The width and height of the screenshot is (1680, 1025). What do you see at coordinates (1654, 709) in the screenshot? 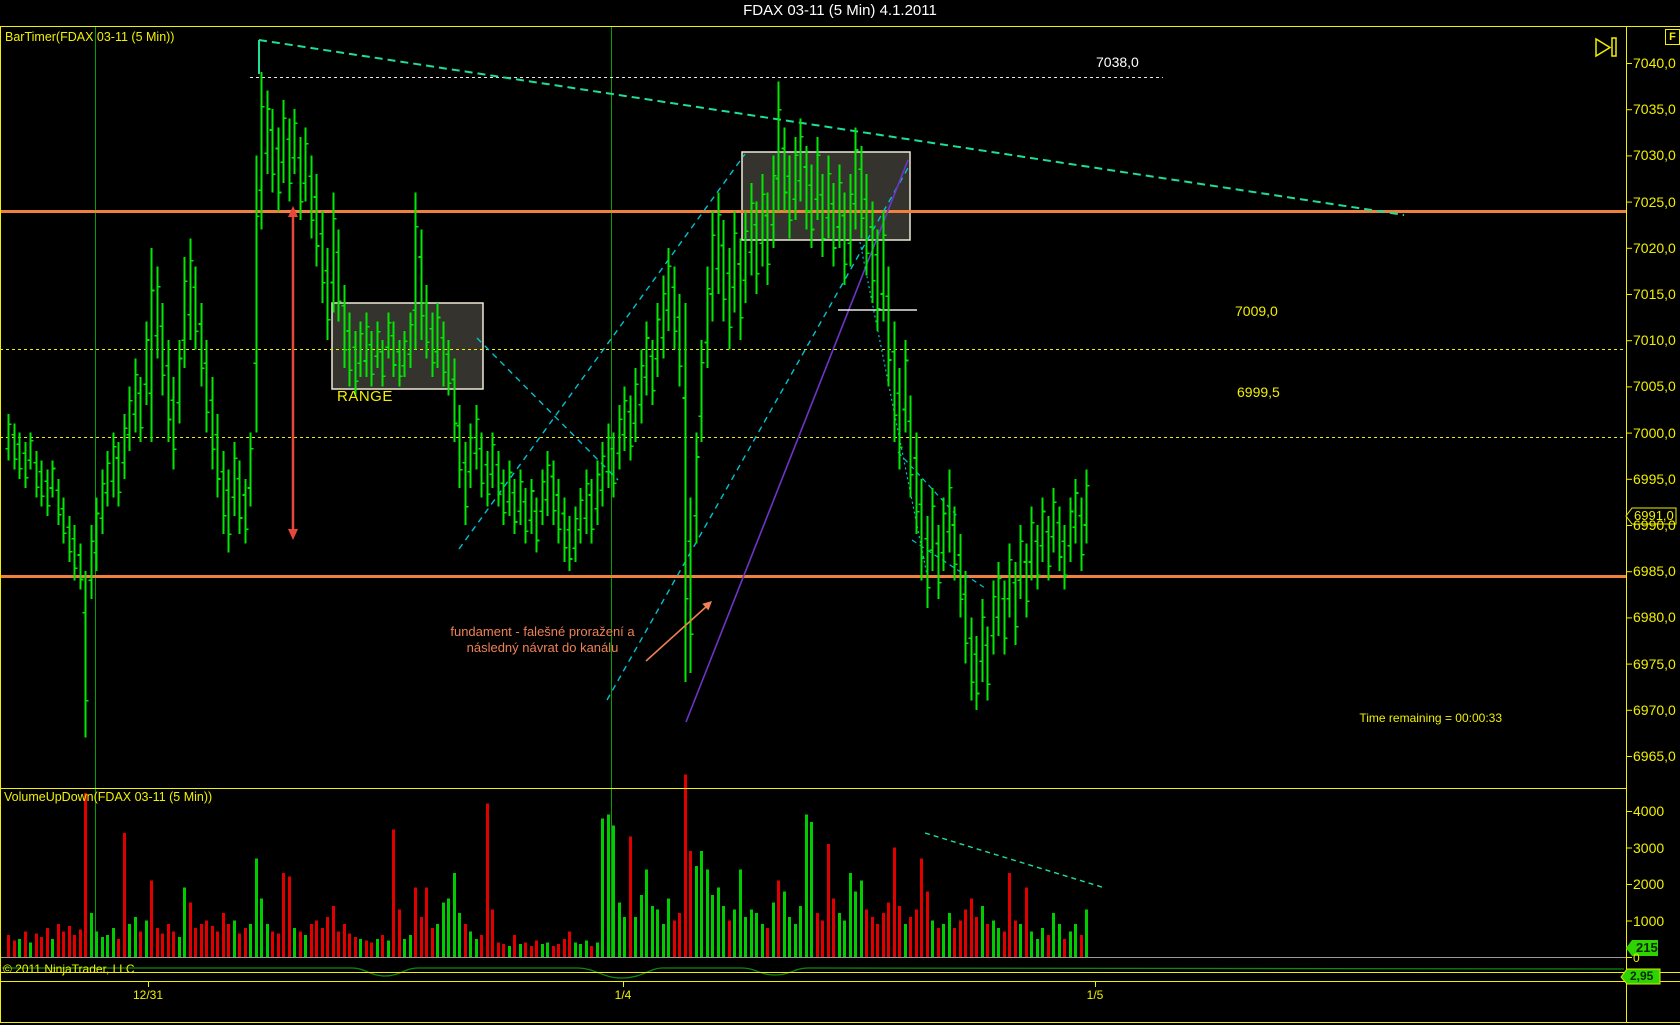
I see `price-axis-label: 6970,0` at bounding box center [1654, 709].